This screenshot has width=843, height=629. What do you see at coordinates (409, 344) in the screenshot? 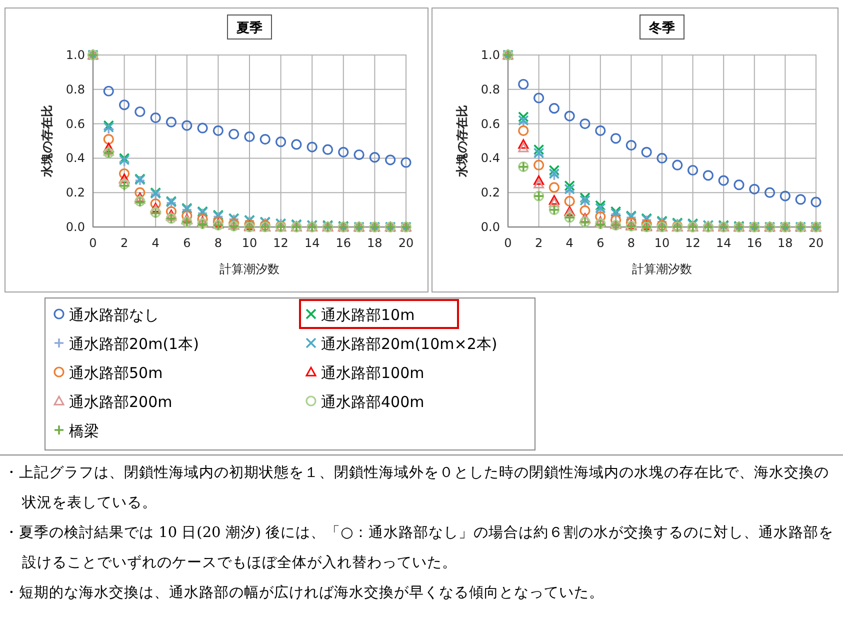
I see `legend-label: 通水路部20m(10m×2本)` at bounding box center [409, 344].